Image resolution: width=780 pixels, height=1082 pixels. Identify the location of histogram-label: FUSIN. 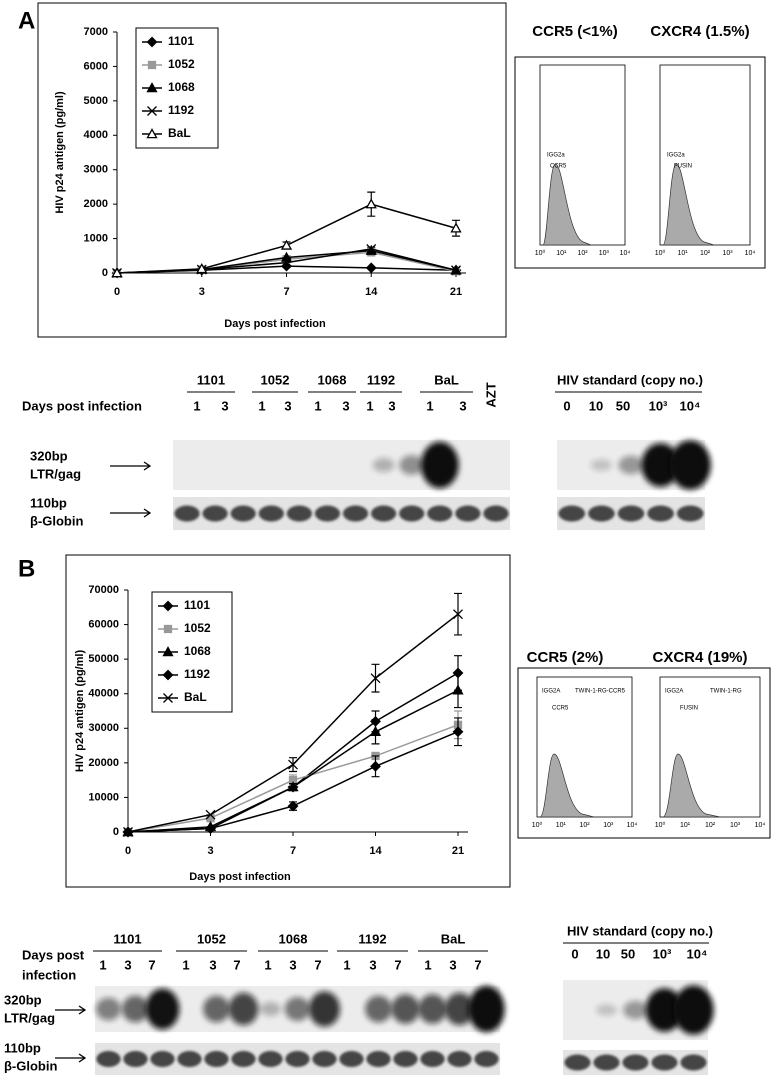
(683, 166).